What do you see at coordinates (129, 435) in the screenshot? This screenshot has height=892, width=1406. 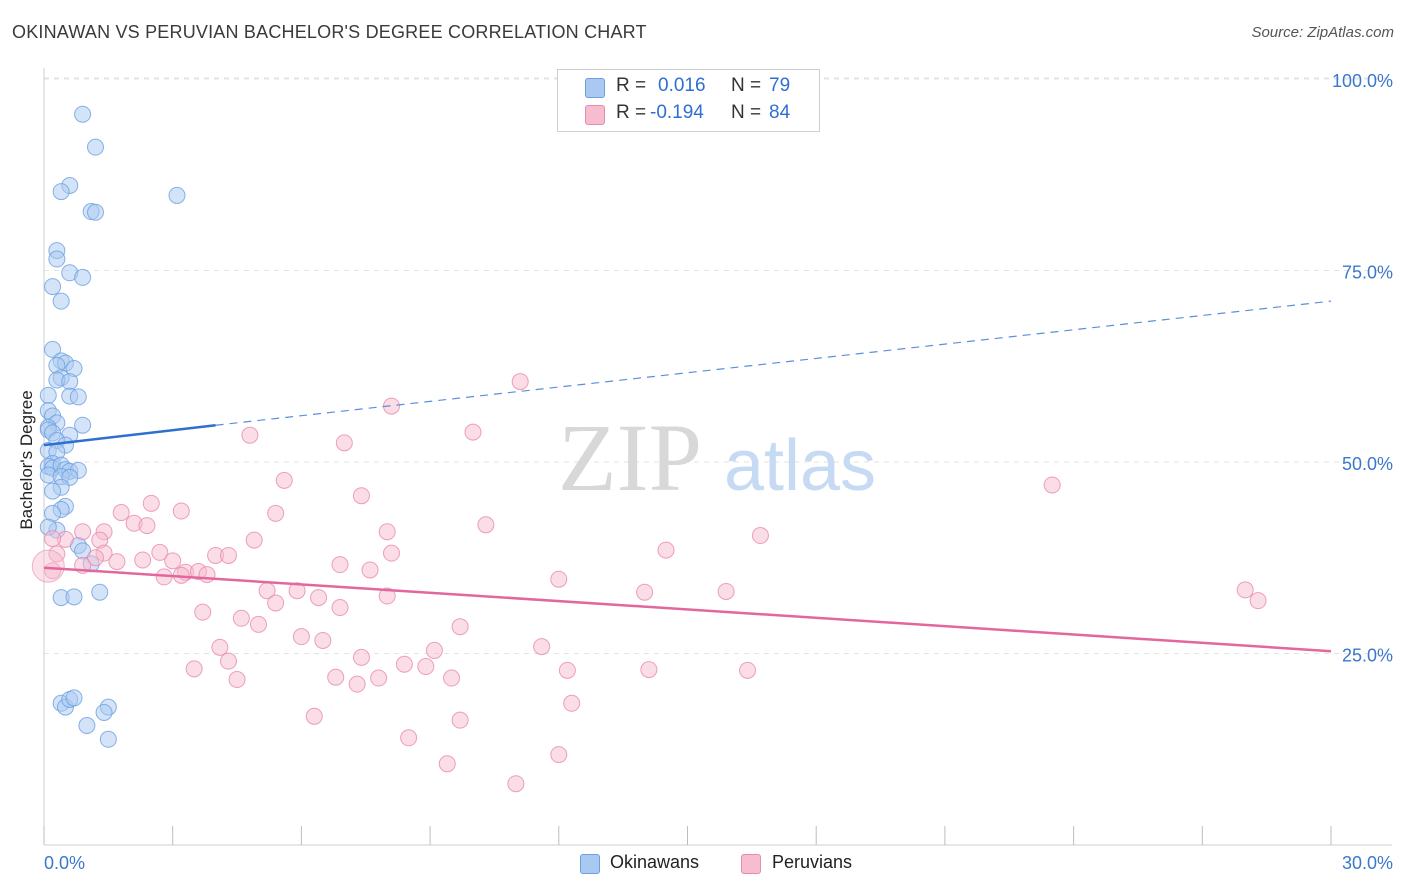 I see `okinawans-trend-line` at bounding box center [129, 435].